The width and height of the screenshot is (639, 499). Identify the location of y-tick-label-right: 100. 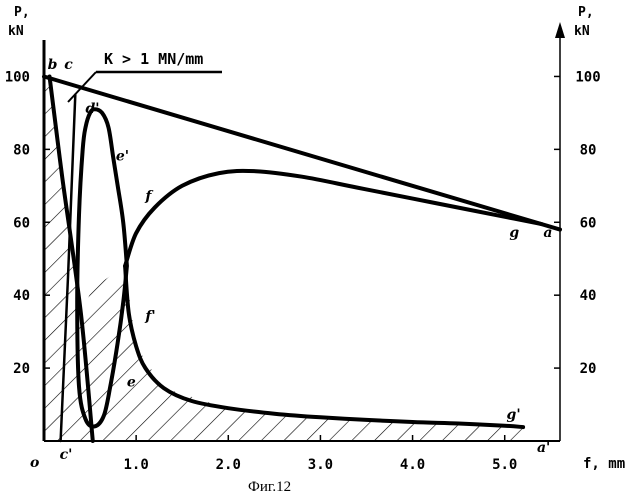
(587, 77).